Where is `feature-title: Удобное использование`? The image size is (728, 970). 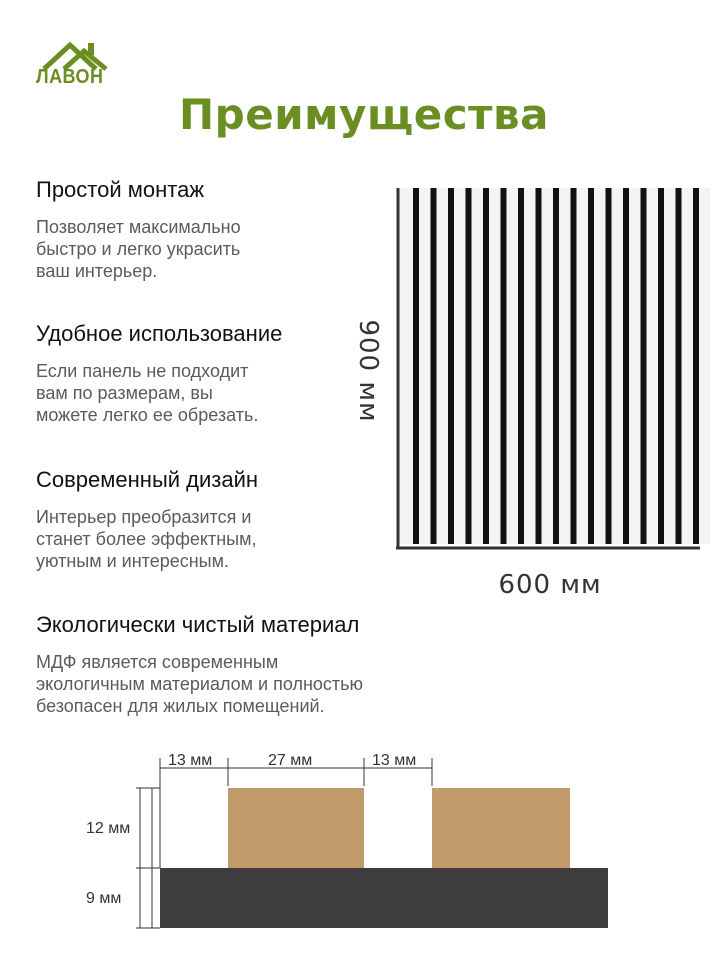
feature-title: Удобное использование is located at coordinates (159, 333).